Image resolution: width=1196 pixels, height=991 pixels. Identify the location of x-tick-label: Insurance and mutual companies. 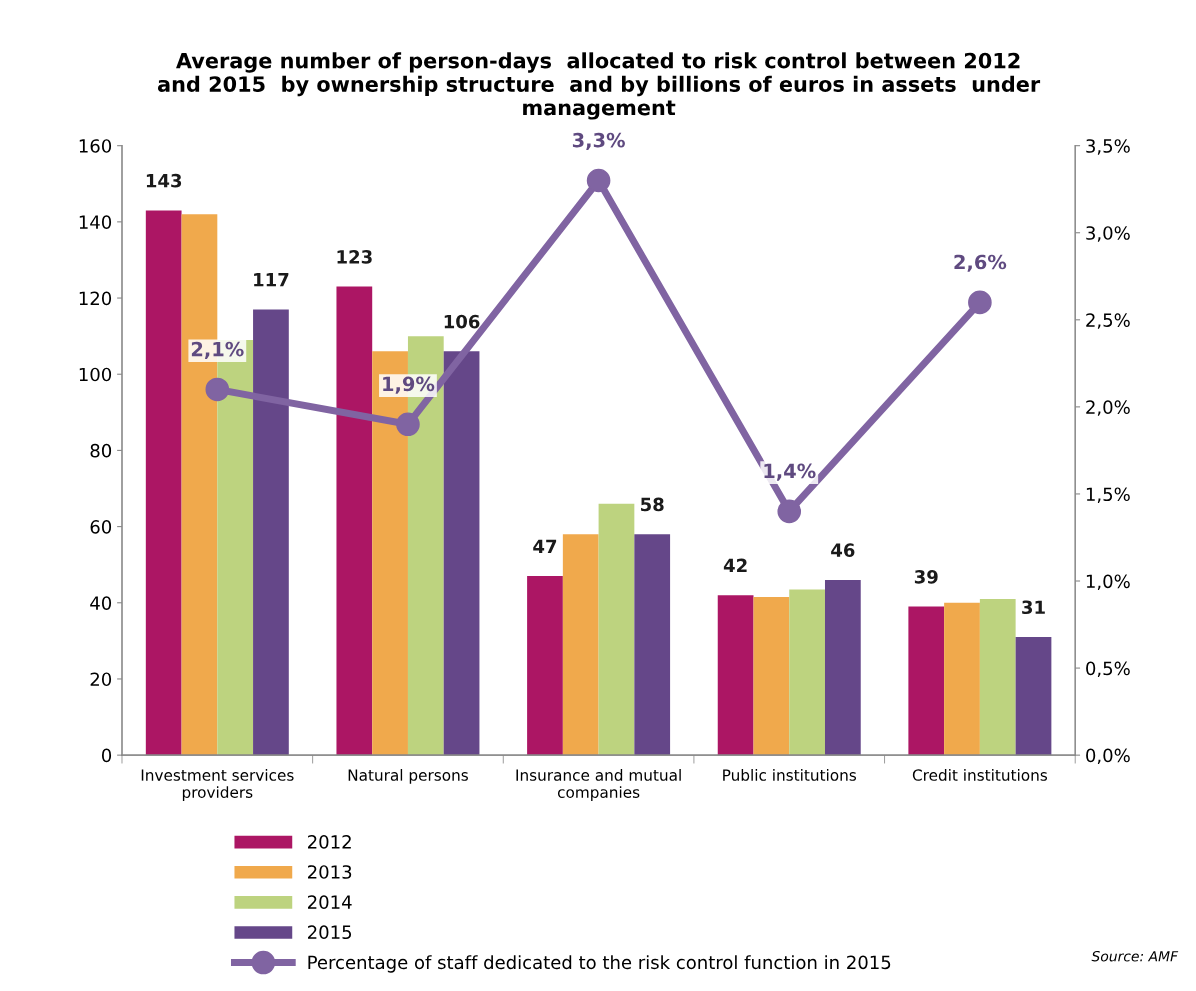
(598, 785).